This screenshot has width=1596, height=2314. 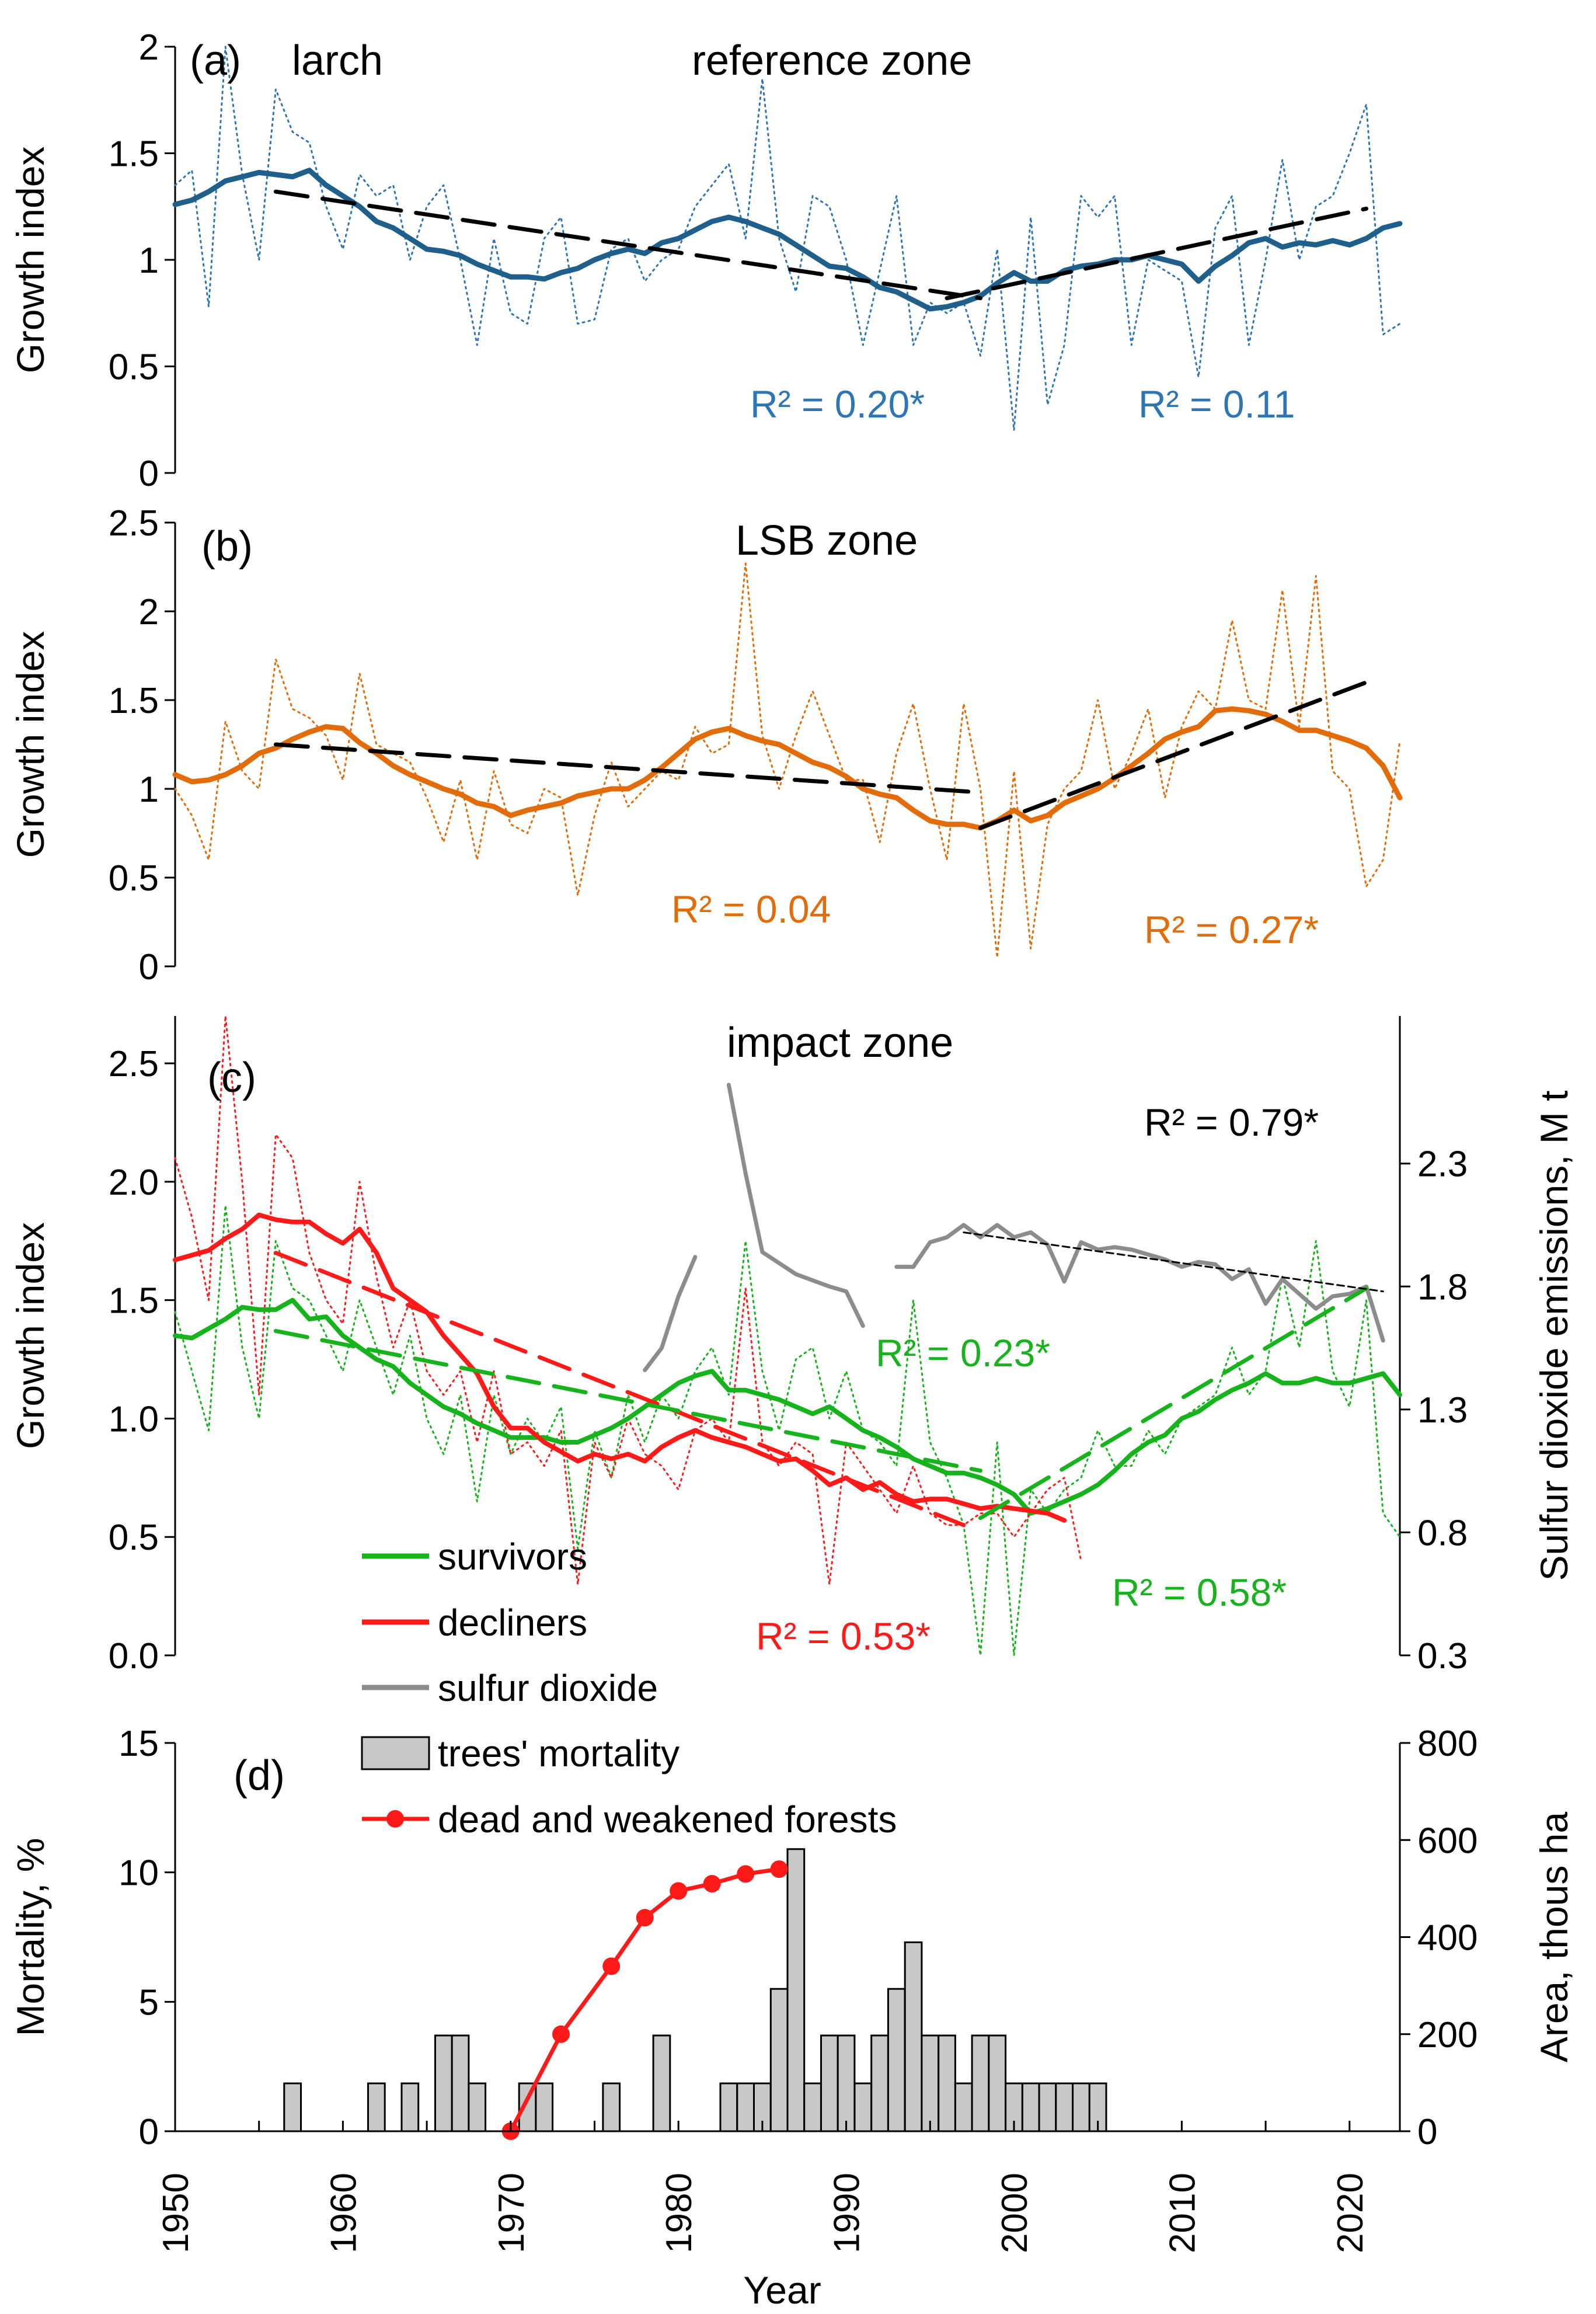 What do you see at coordinates (1447, 2035) in the screenshot?
I see `y2-tick-label: 200` at bounding box center [1447, 2035].